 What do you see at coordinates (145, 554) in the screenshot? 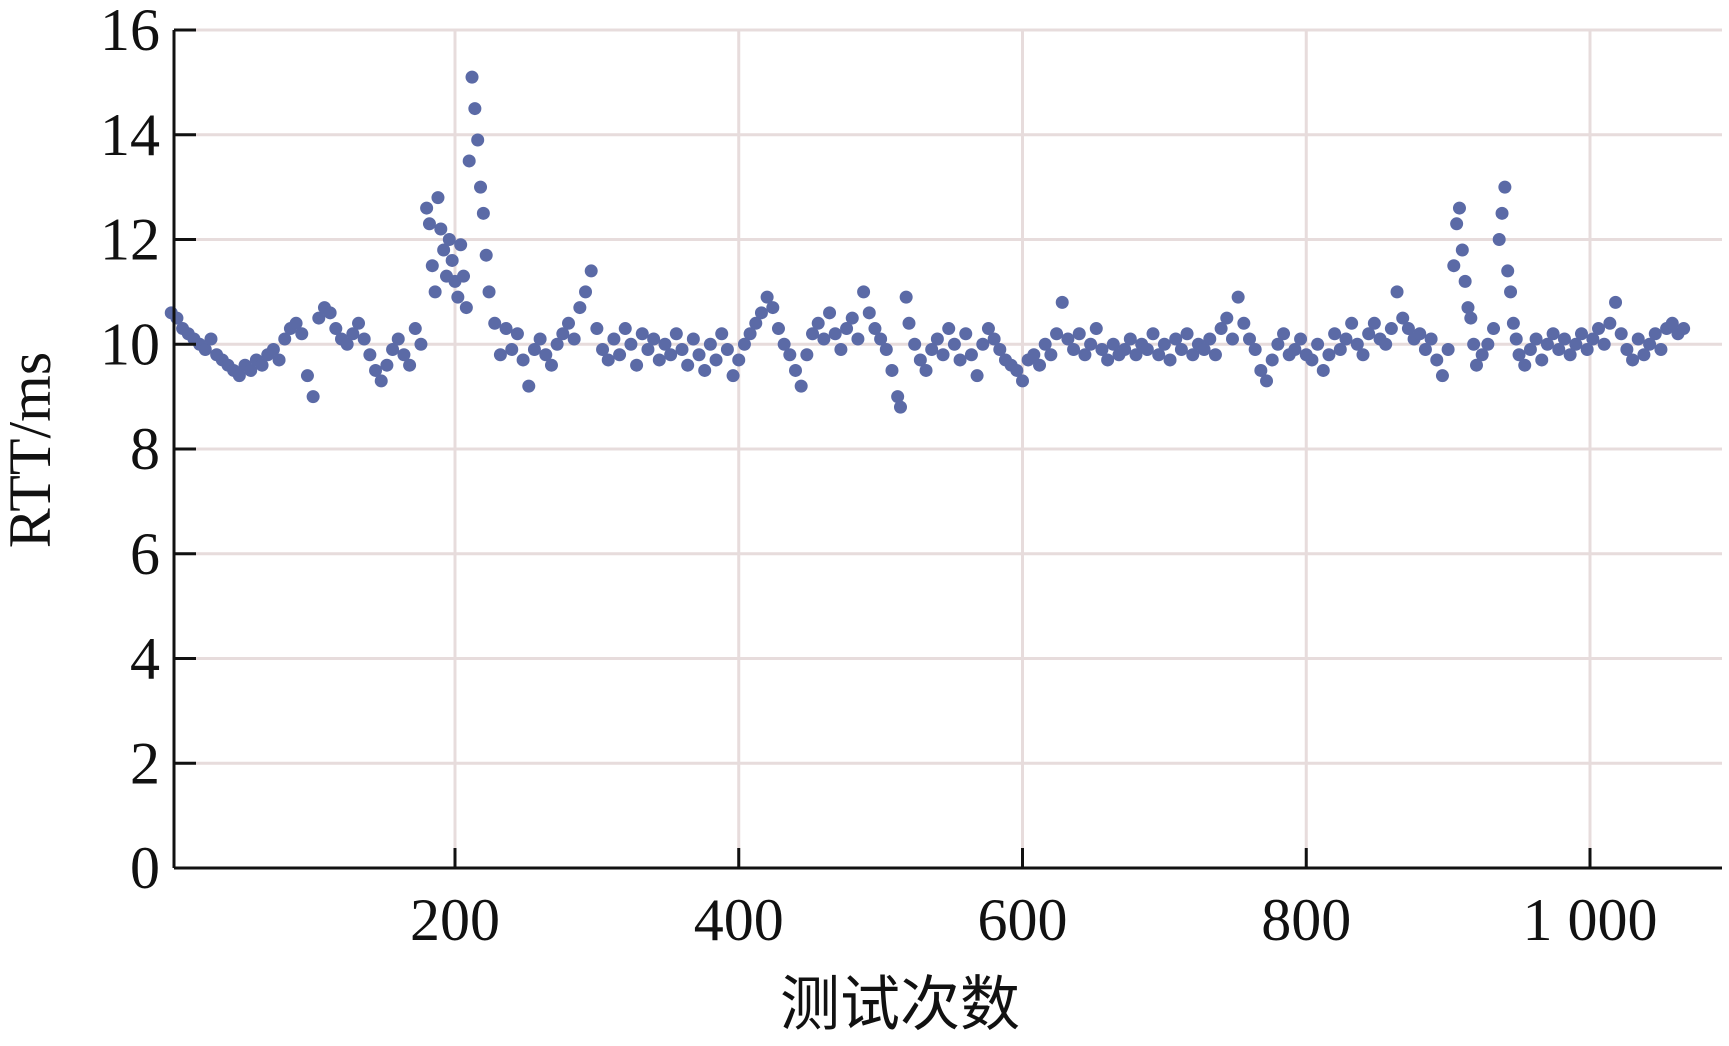
I see `y-tick-label: 6` at bounding box center [145, 554].